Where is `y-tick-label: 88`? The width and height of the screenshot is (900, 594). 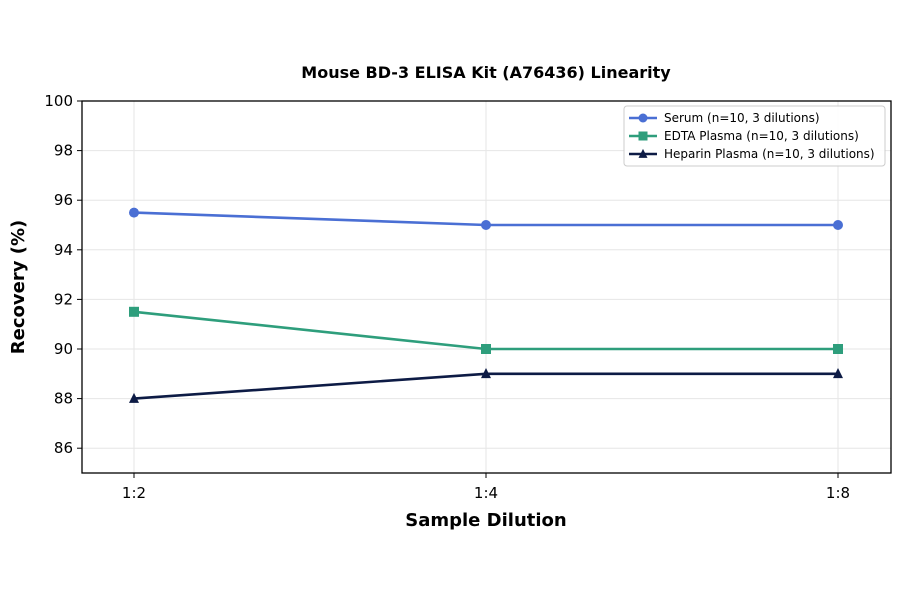 y-tick-label: 88 is located at coordinates (63, 399).